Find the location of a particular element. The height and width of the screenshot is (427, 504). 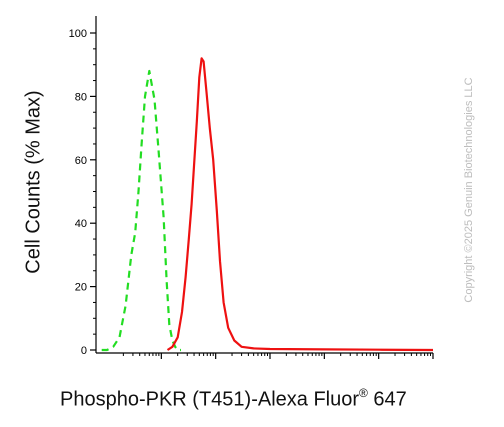

y-tick-label: 0 is located at coordinates (84, 351).